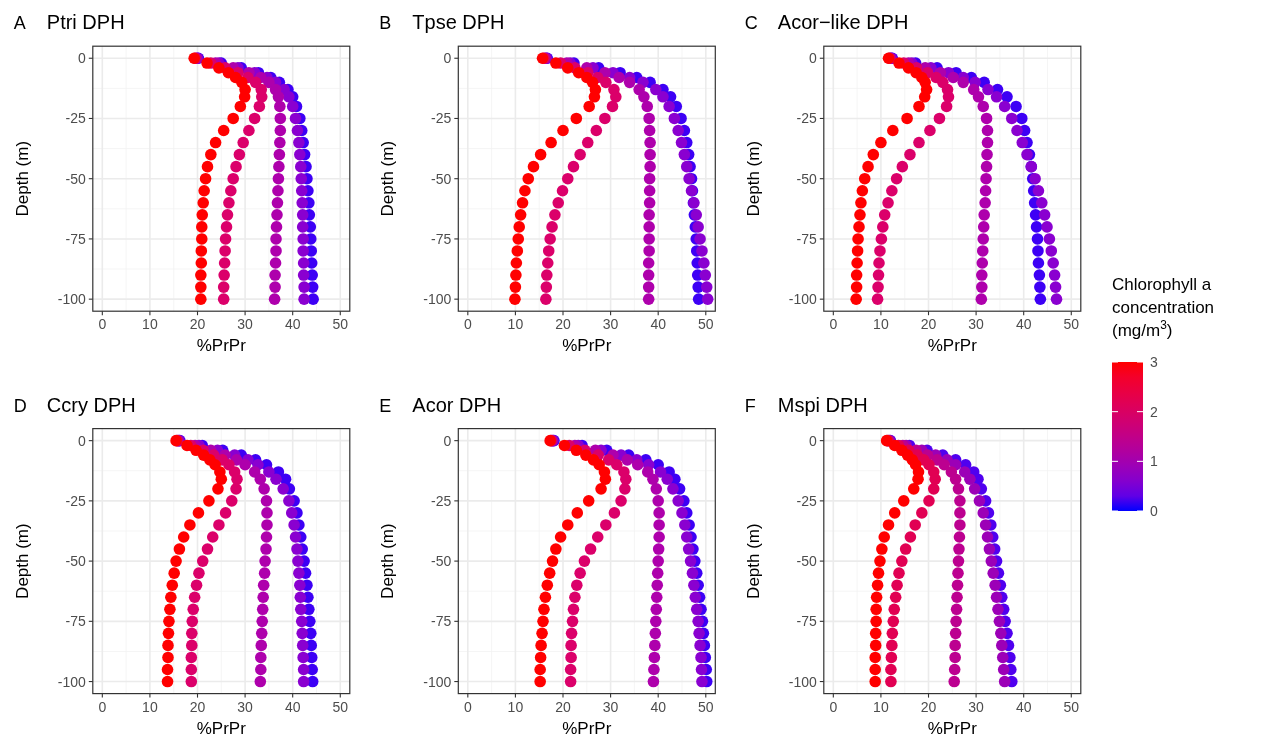 The width and height of the screenshot is (1263, 751). I want to click on text: E, so click(385, 405).